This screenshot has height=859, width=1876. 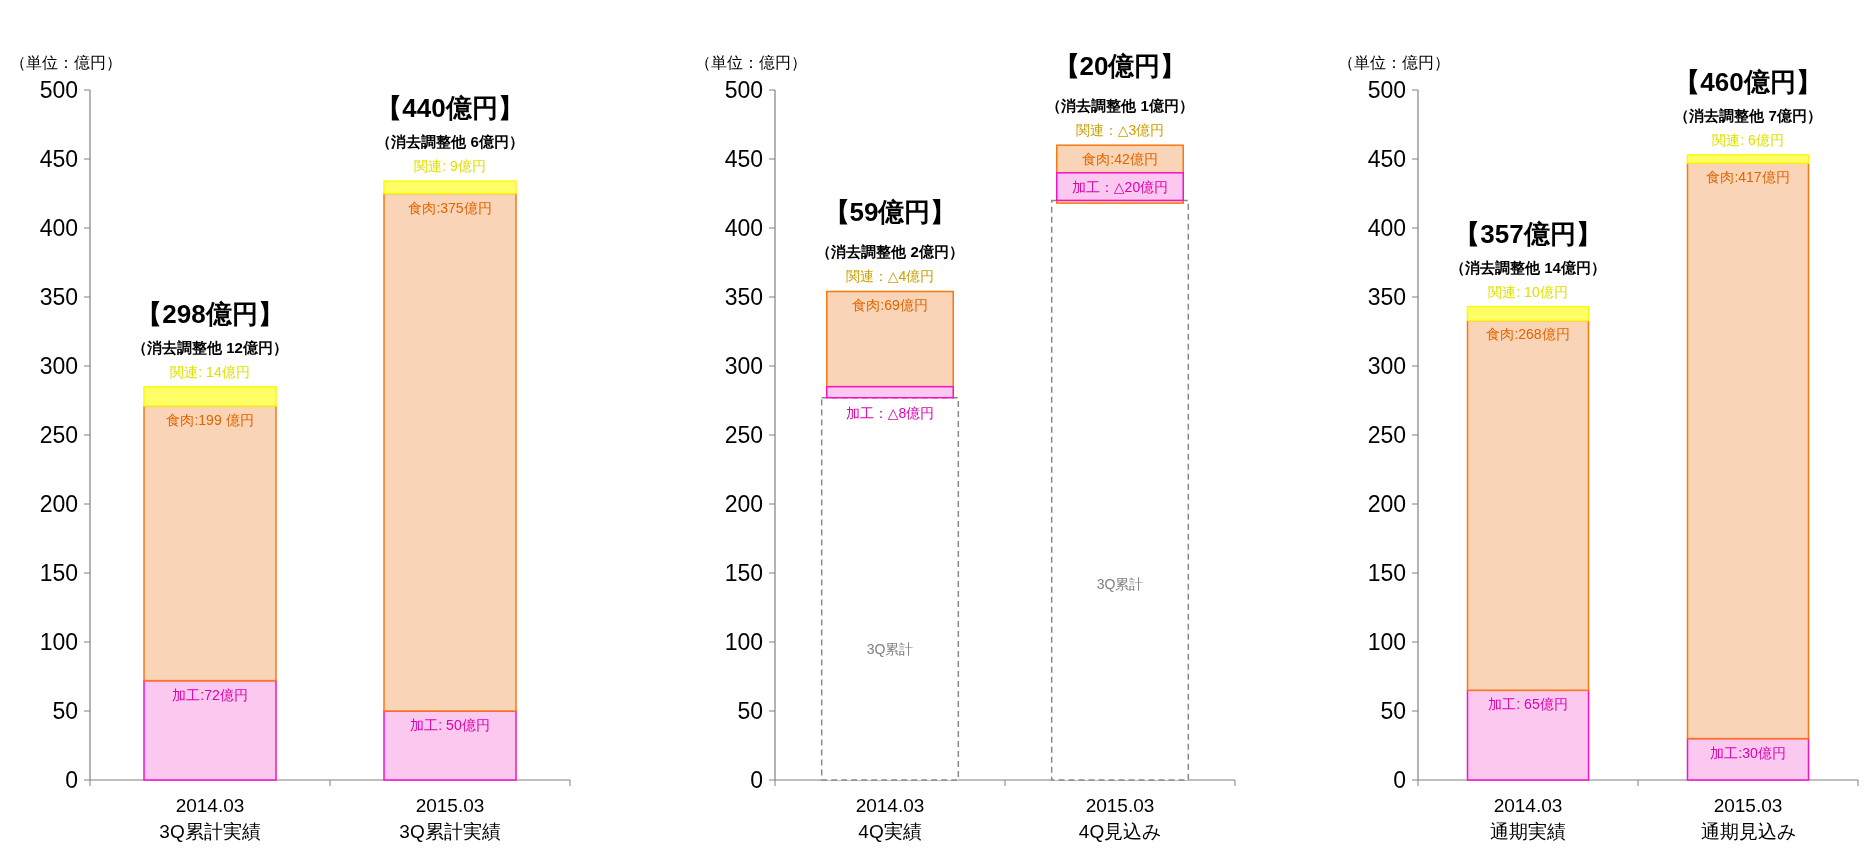 I want to click on annotation: 【460億円】, so click(x=1748, y=81).